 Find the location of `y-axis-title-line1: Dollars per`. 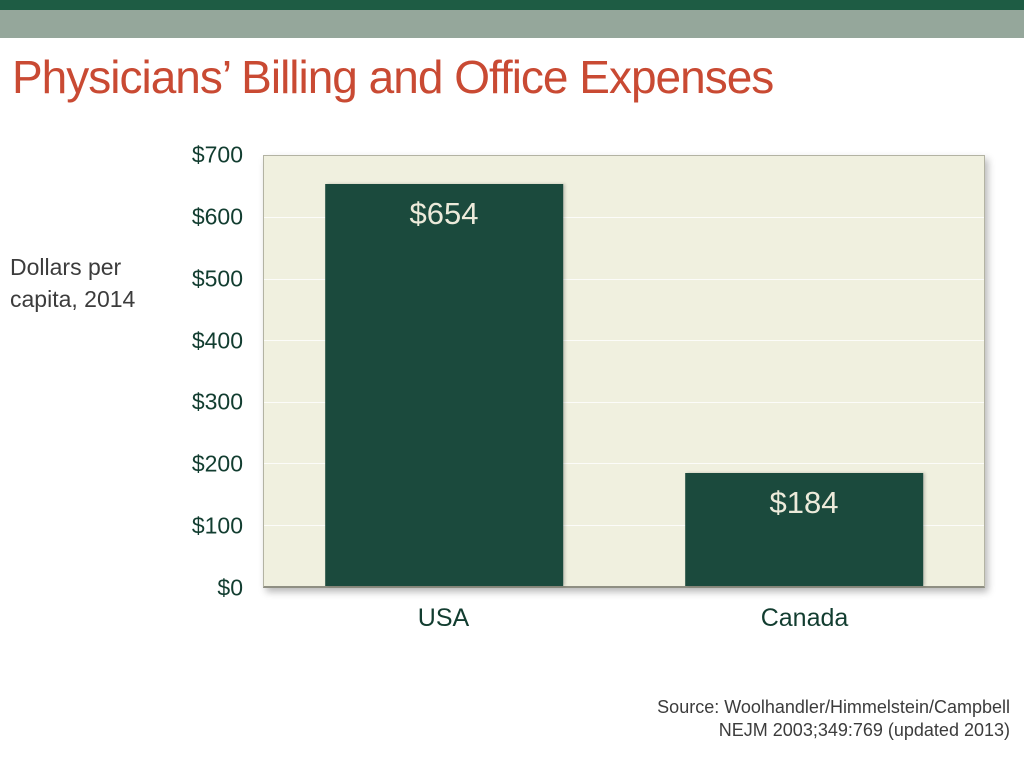

y-axis-title-line1: Dollars per is located at coordinates (66, 267).